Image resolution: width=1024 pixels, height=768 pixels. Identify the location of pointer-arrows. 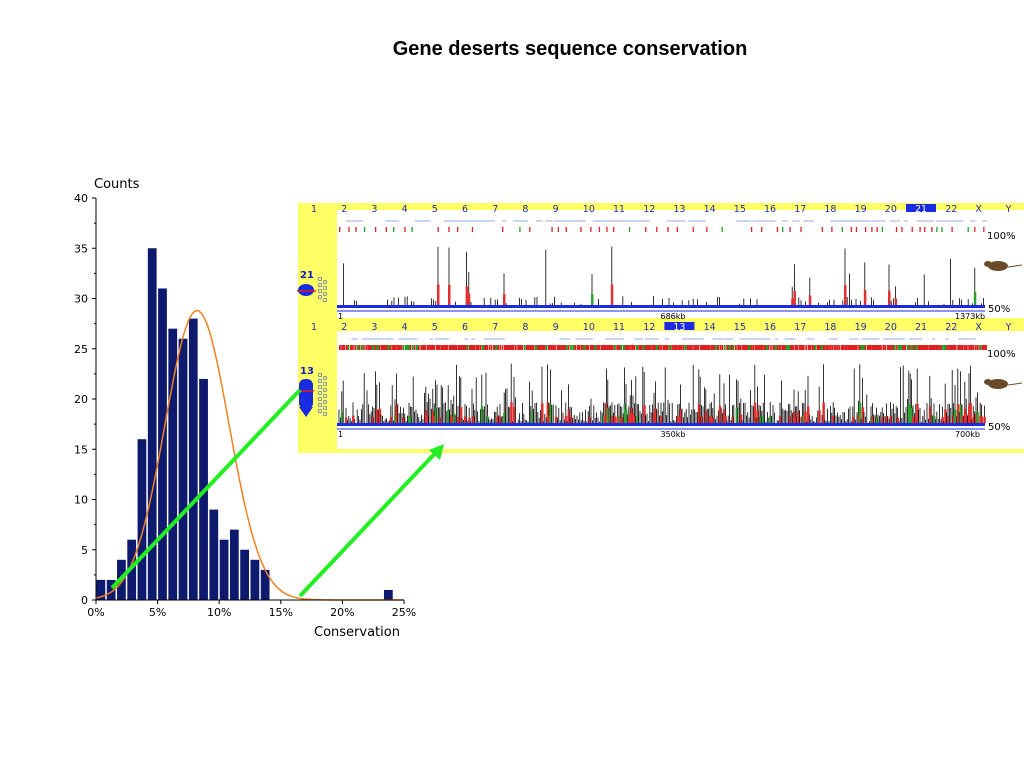
(277, 493).